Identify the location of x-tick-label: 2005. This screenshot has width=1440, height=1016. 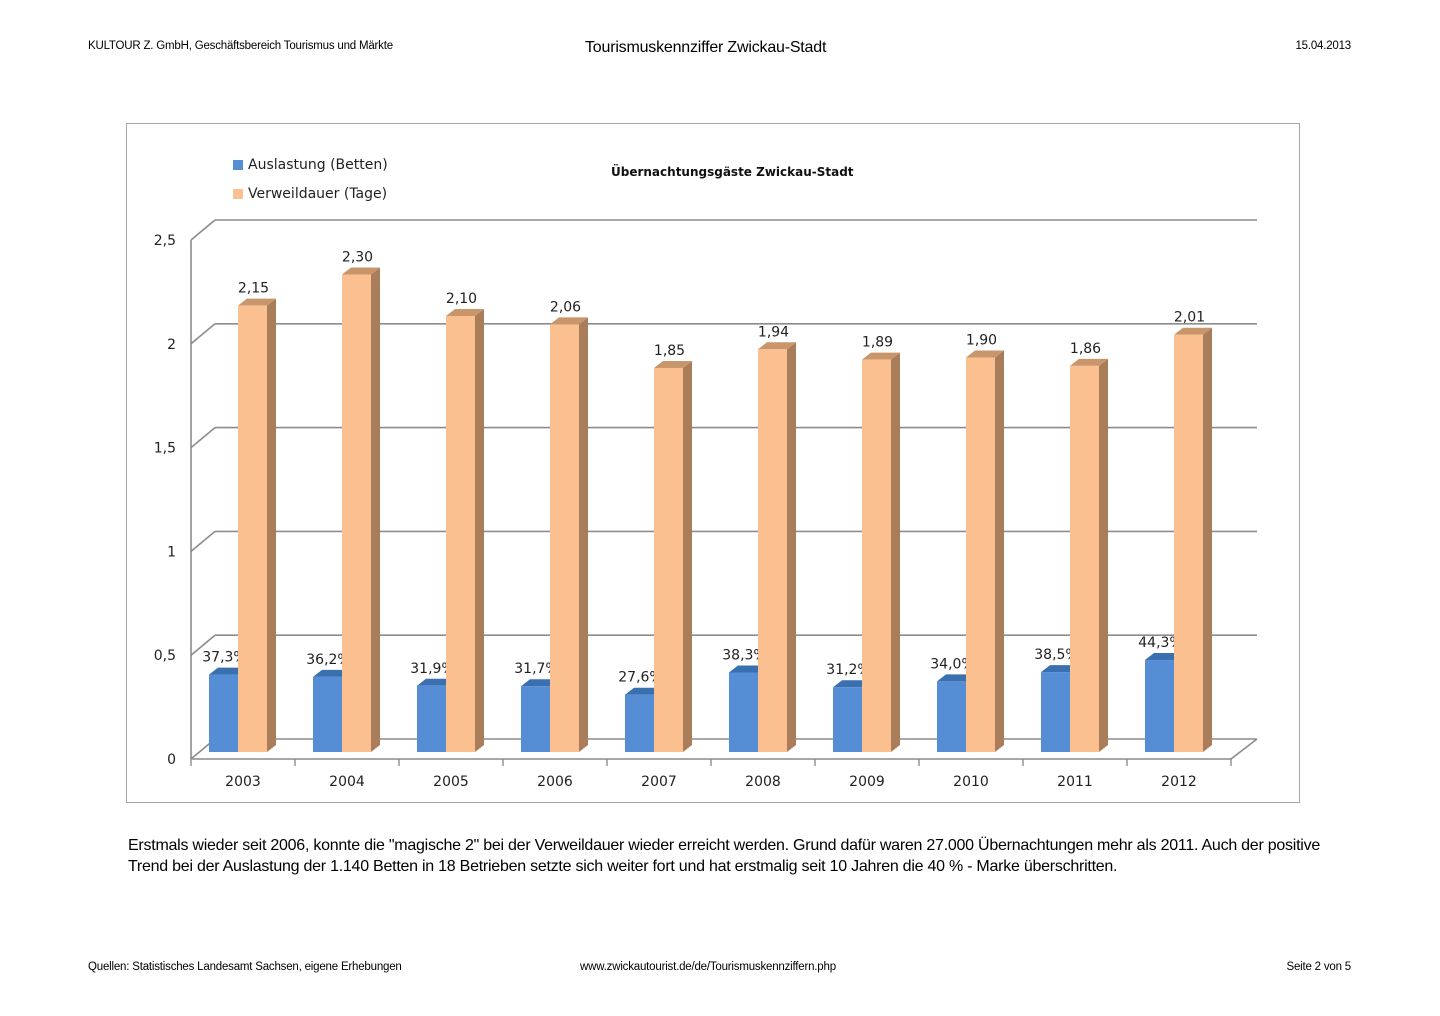
(451, 782).